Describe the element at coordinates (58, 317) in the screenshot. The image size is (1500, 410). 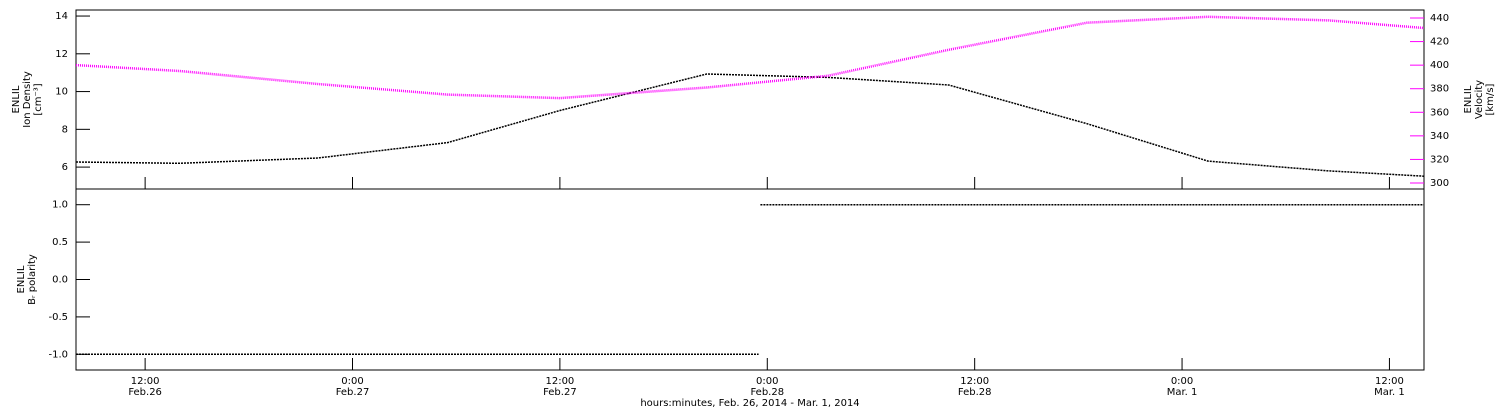
I see `y-tick-label: -0.5` at that location.